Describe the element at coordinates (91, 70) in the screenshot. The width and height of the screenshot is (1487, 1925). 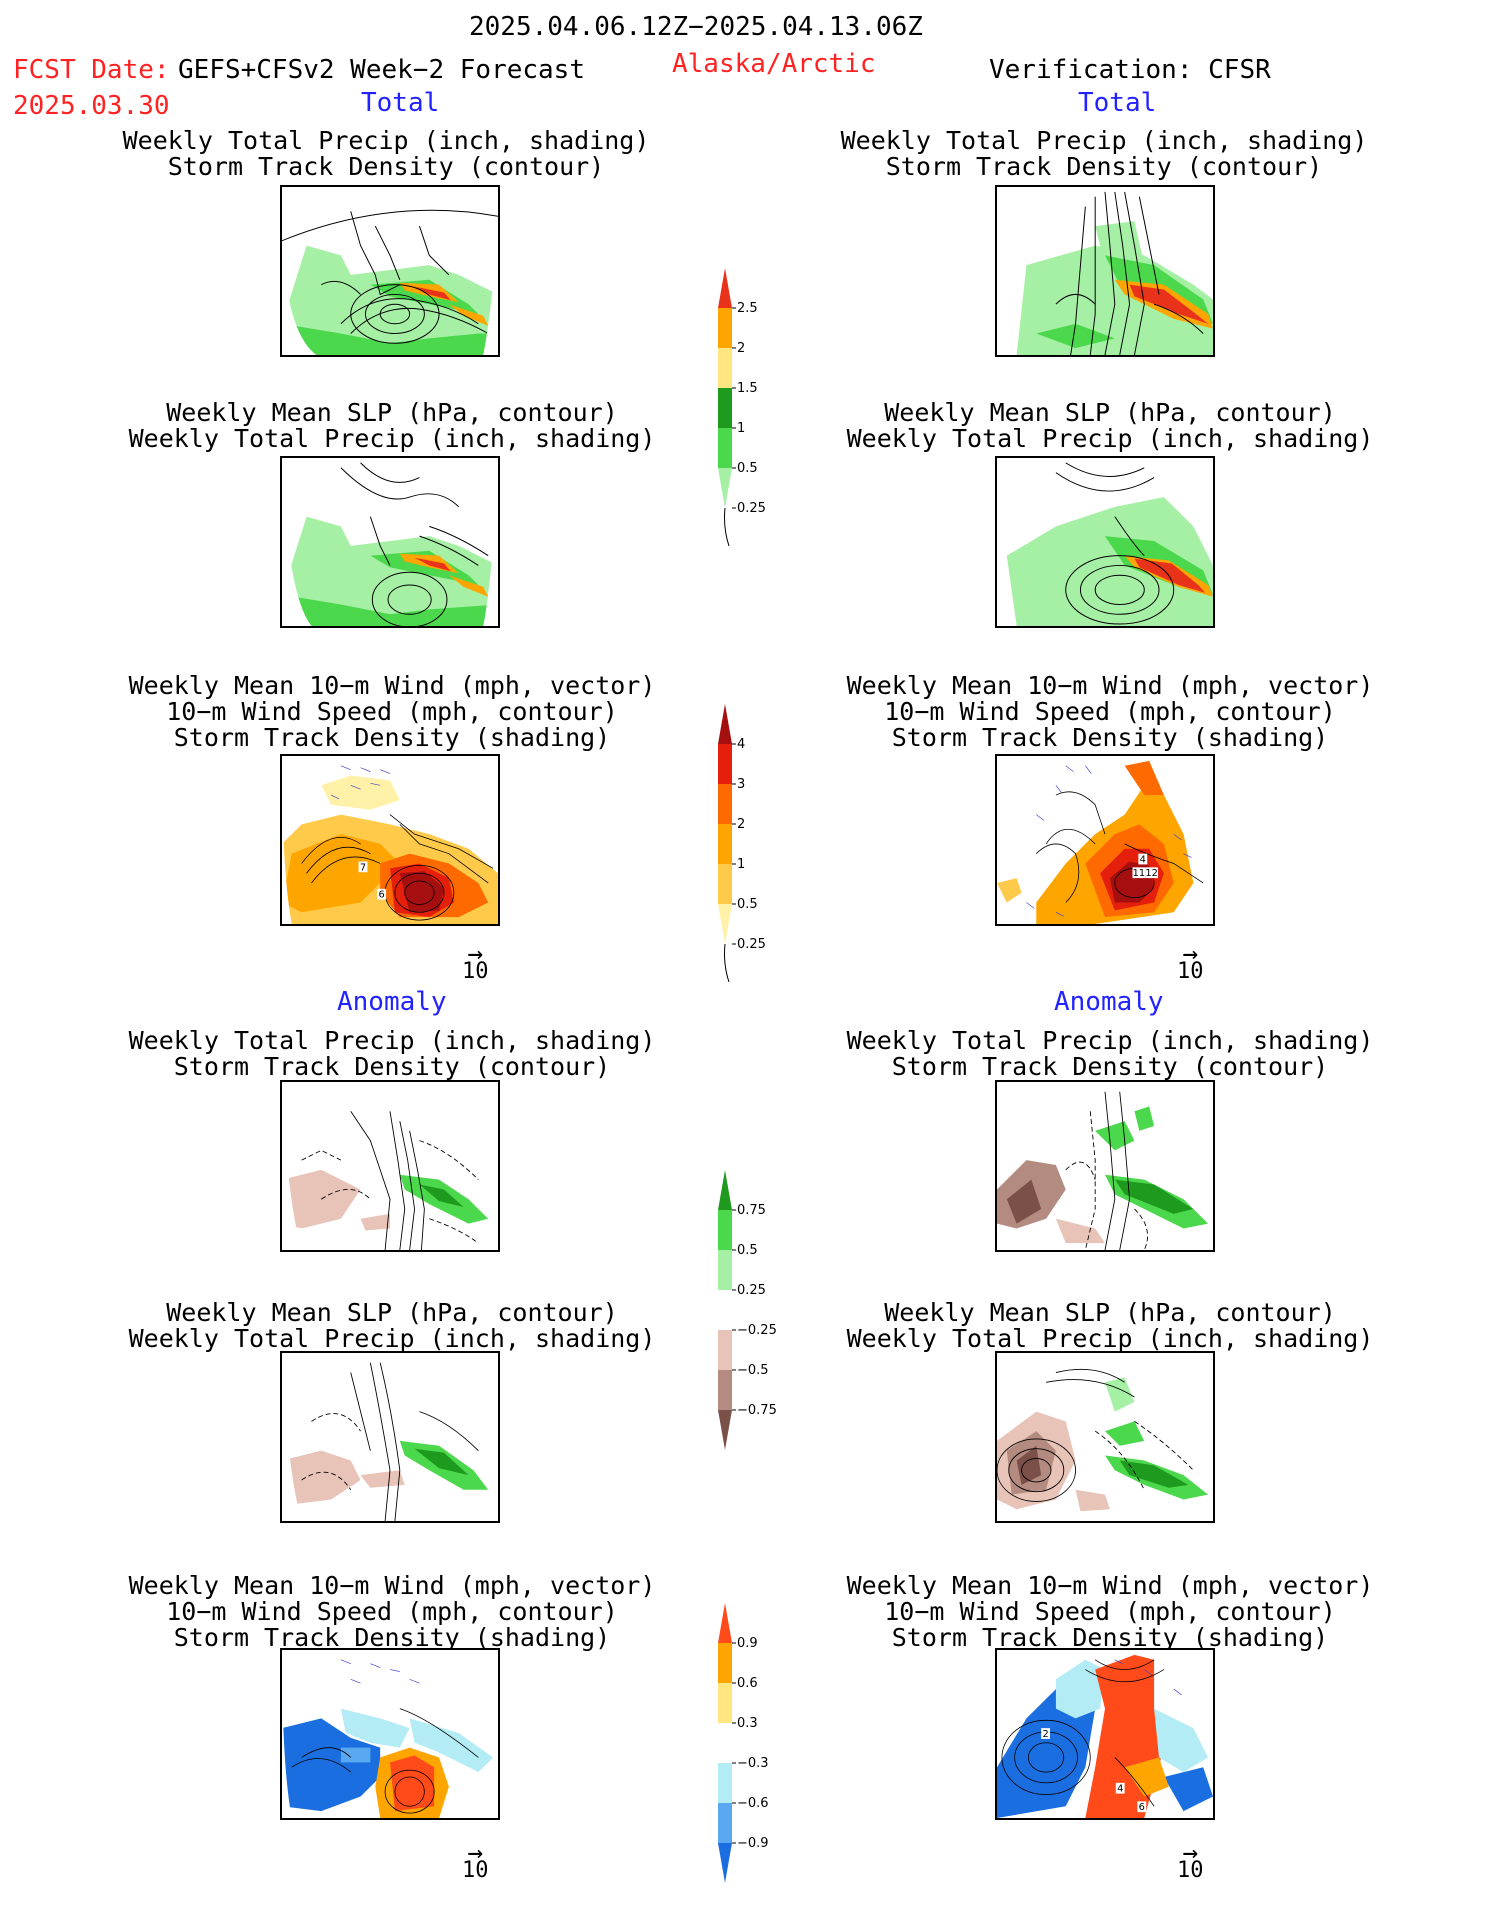
I see `fcst-date-label: FCST Date:` at that location.